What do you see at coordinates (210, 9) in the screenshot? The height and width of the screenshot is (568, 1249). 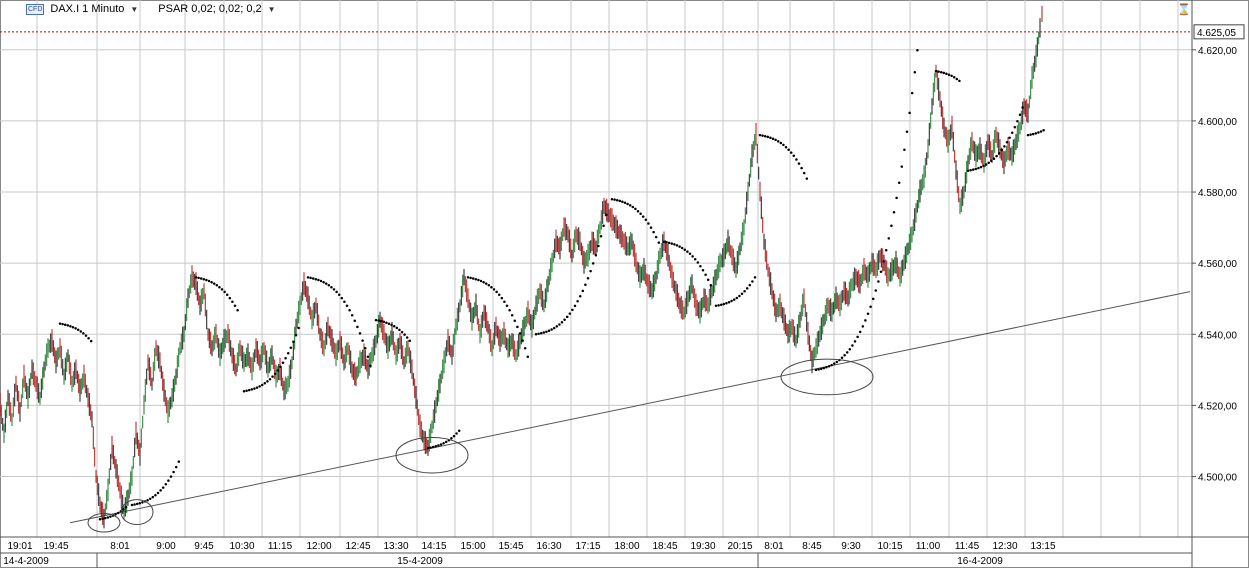 I see `indicator-label: PSAR 0,02; 0,02; 0,2` at bounding box center [210, 9].